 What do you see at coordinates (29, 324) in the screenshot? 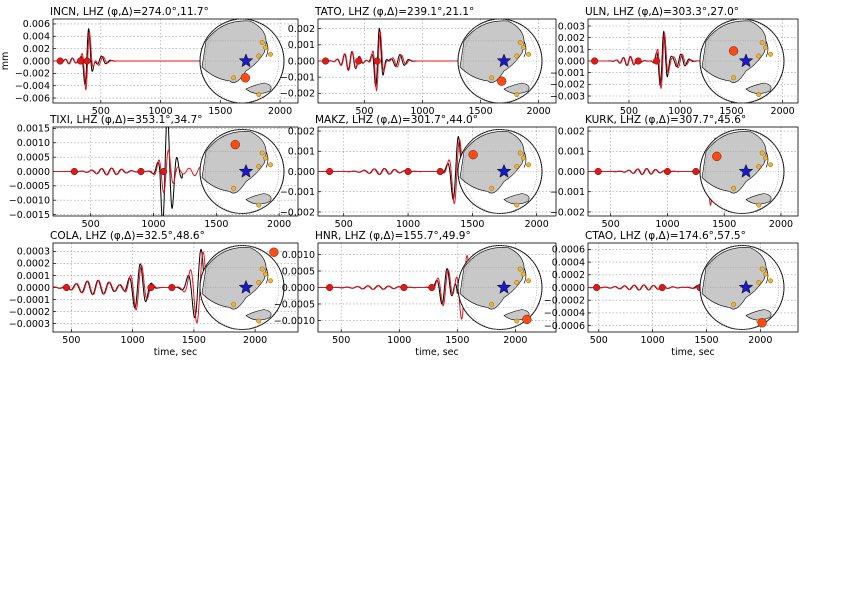
I see `y-tick-label: −0.0003` at bounding box center [29, 324].